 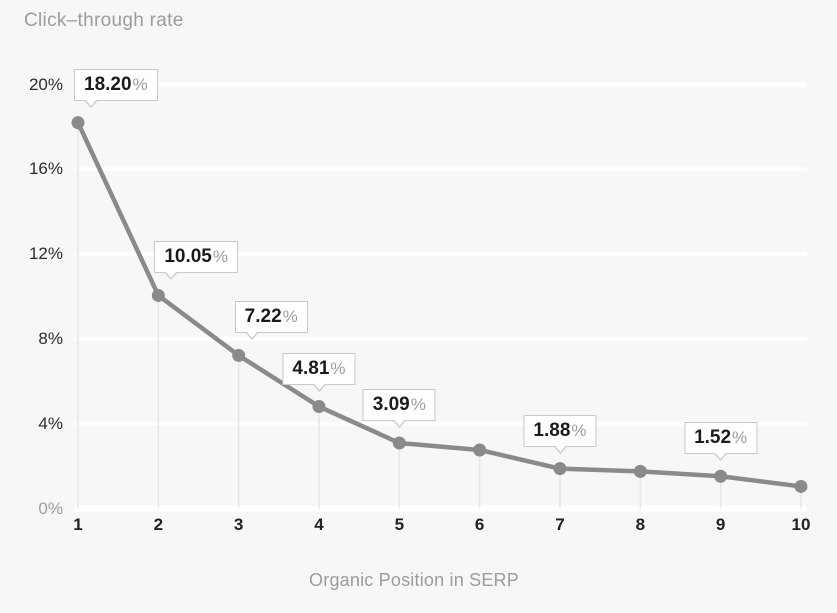 I want to click on y-tick-label: 20%, so click(x=45, y=84).